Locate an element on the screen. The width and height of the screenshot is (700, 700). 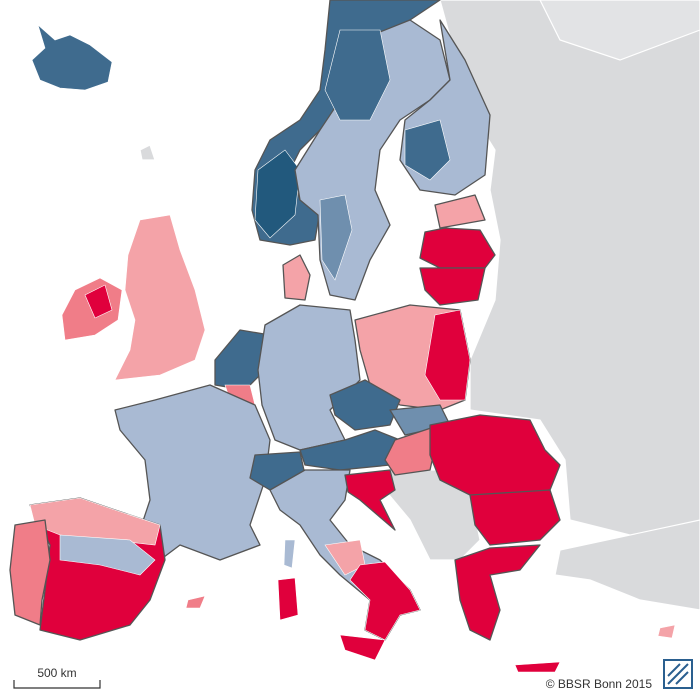
croatia is located at coordinates (370, 500).